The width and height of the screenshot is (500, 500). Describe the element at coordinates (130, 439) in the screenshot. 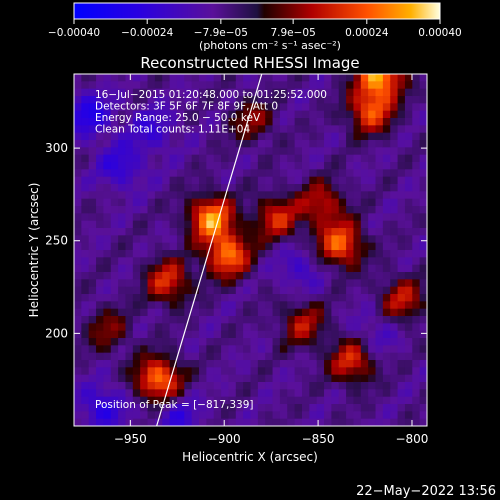

I see `x-tick-label: −950` at that location.